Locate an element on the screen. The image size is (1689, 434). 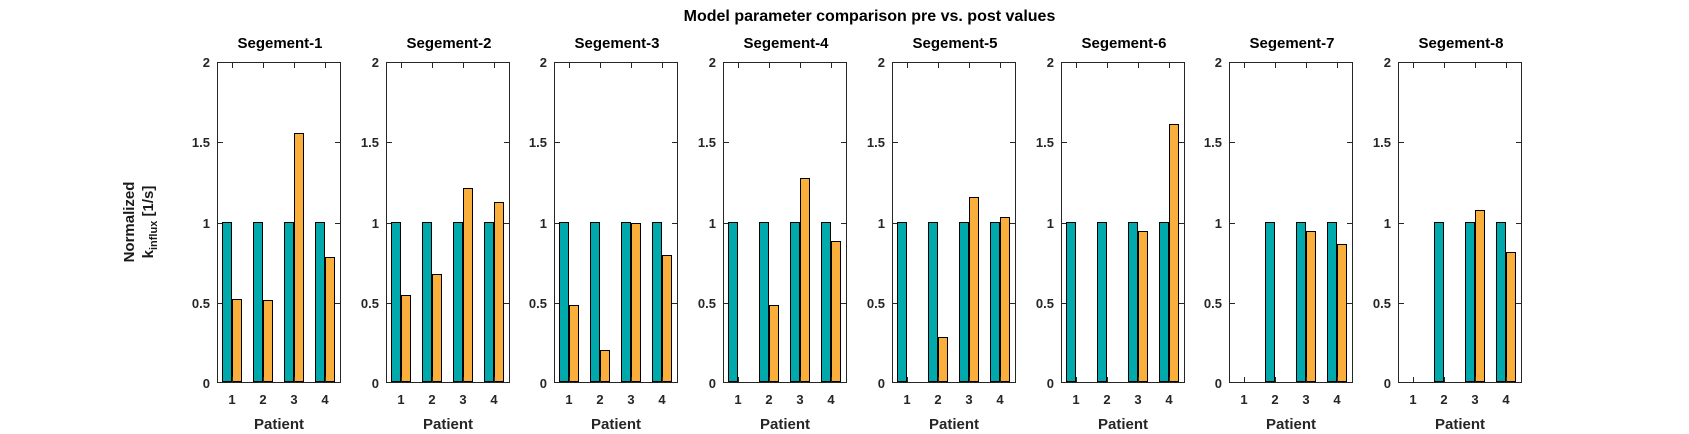
y-axis-label: Normalized kinflux [1/s] is located at coordinates (142, 222).